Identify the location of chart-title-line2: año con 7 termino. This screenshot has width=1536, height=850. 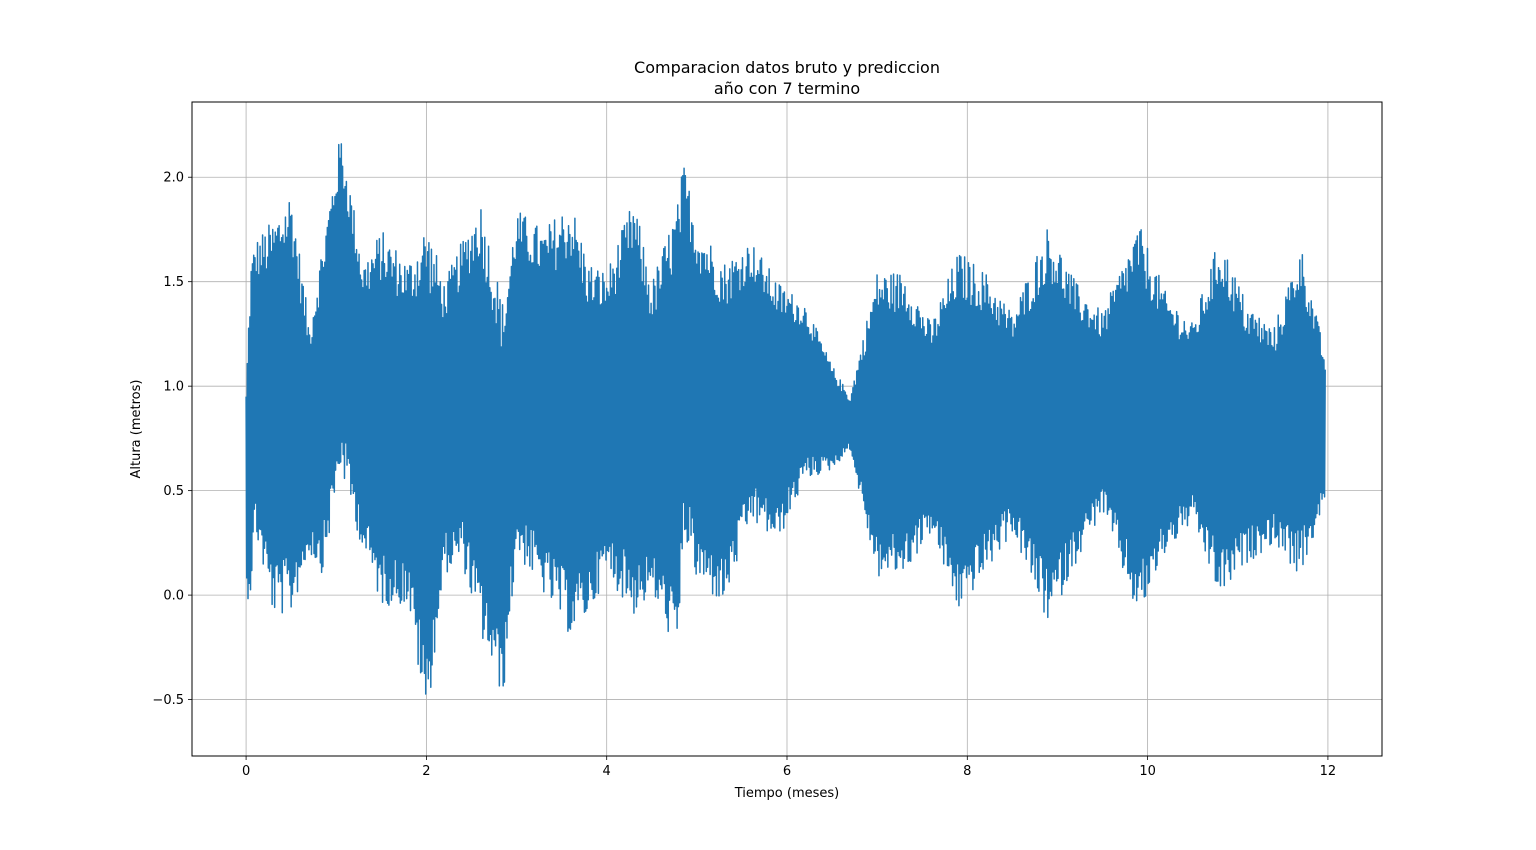
(787, 88).